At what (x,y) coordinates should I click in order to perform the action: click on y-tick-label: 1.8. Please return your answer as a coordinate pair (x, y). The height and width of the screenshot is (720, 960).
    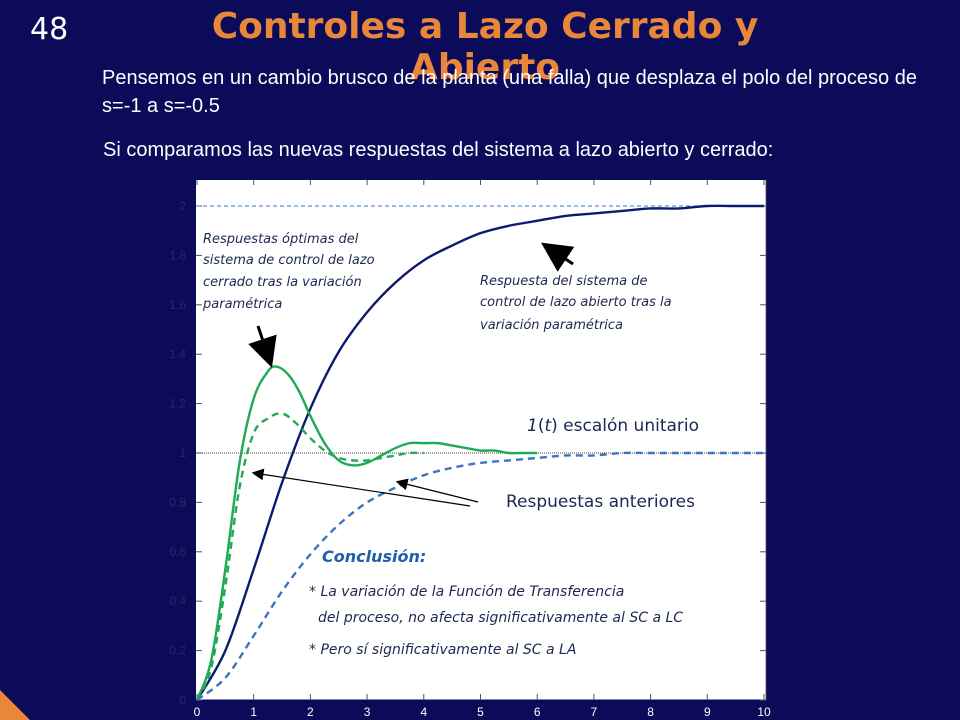
    Looking at the image, I should click on (177, 255).